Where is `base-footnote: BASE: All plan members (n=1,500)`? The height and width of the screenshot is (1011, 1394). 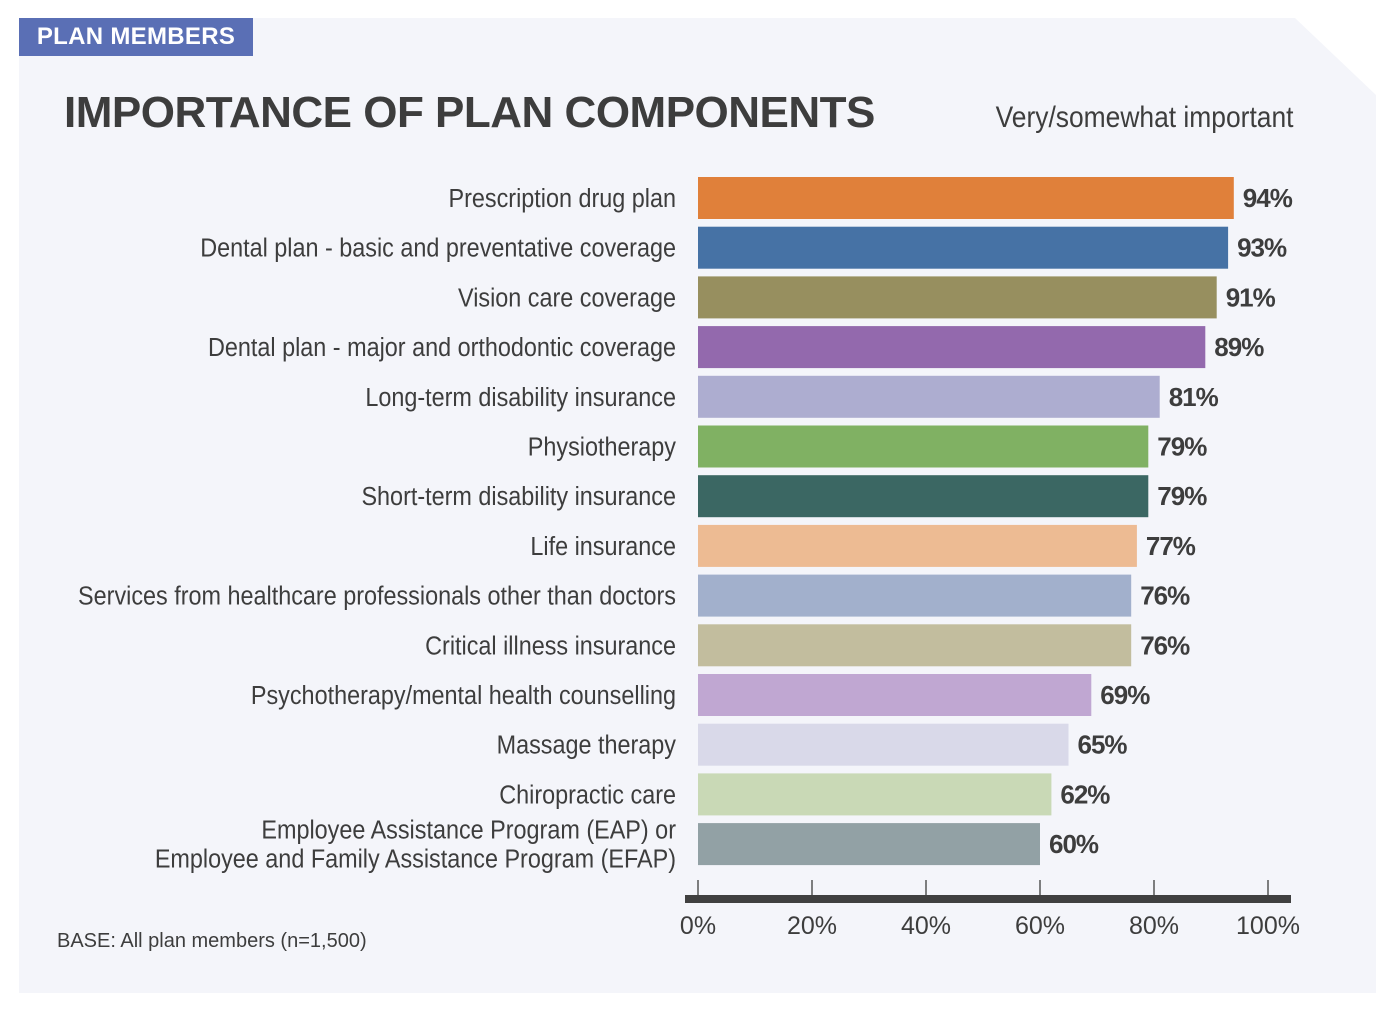
base-footnote: BASE: All plan members (n=1,500) is located at coordinates (212, 941).